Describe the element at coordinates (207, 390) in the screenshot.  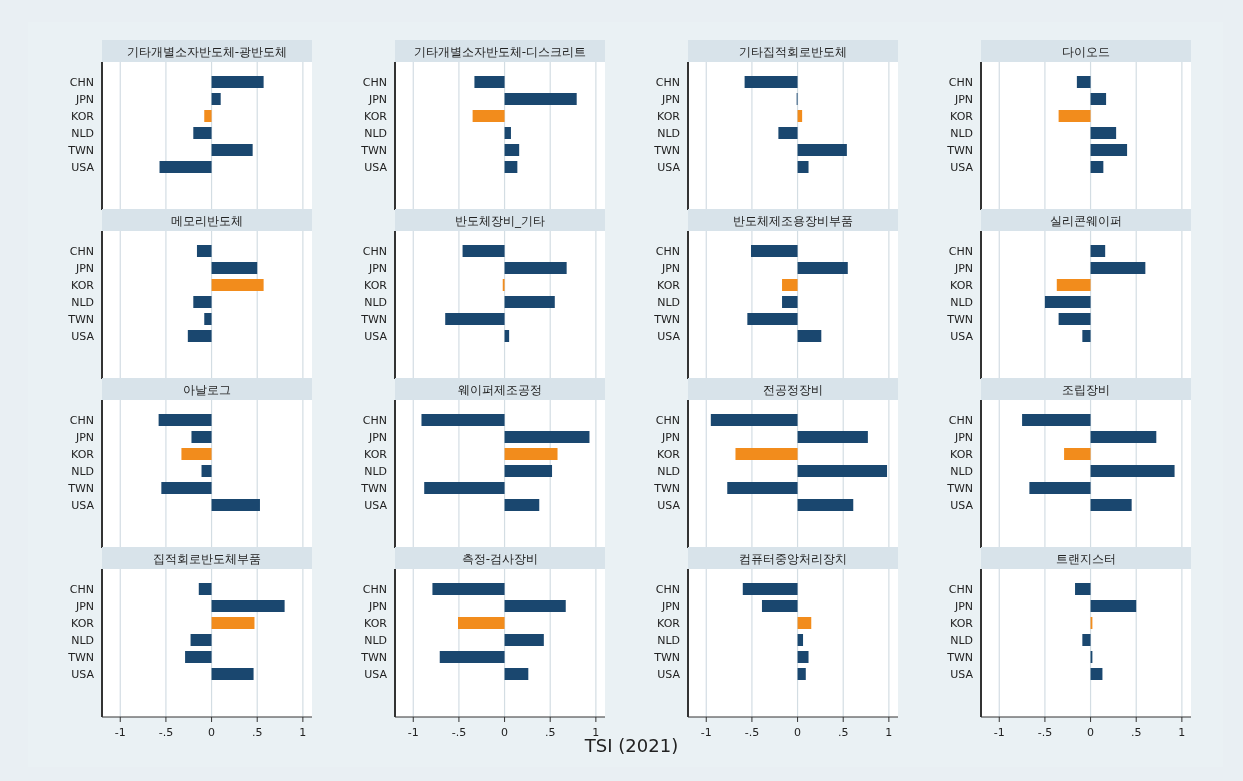
I see `chart-title: 아날로그` at that location.